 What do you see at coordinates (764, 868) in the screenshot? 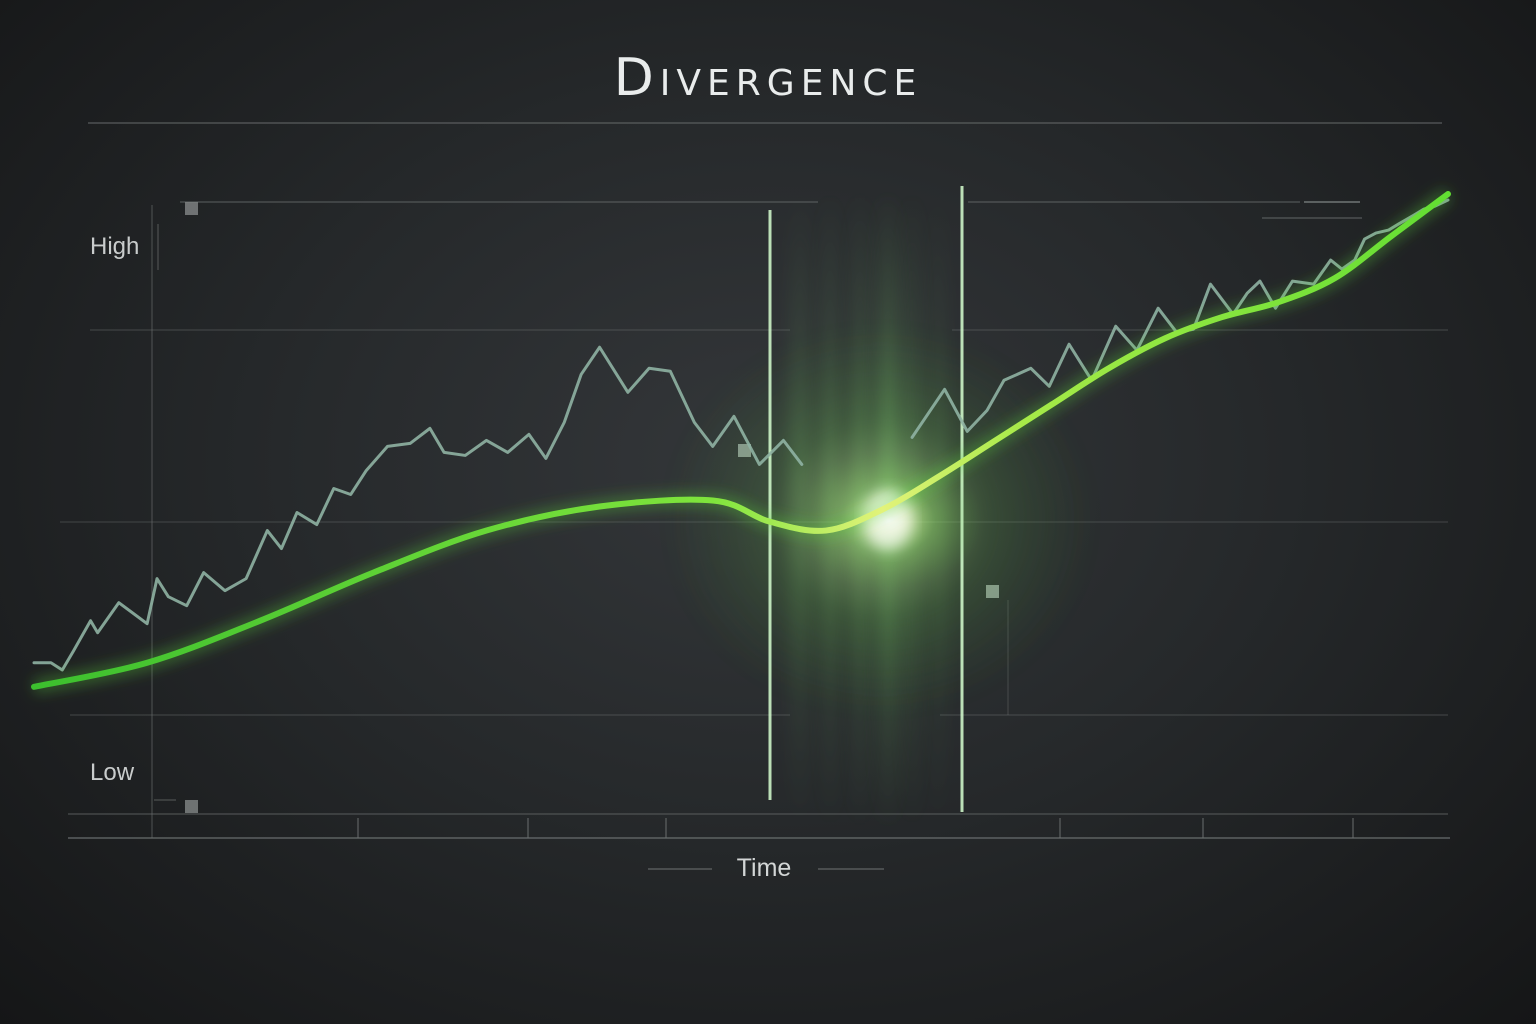
I see `x-axis-label: Time` at bounding box center [764, 868].